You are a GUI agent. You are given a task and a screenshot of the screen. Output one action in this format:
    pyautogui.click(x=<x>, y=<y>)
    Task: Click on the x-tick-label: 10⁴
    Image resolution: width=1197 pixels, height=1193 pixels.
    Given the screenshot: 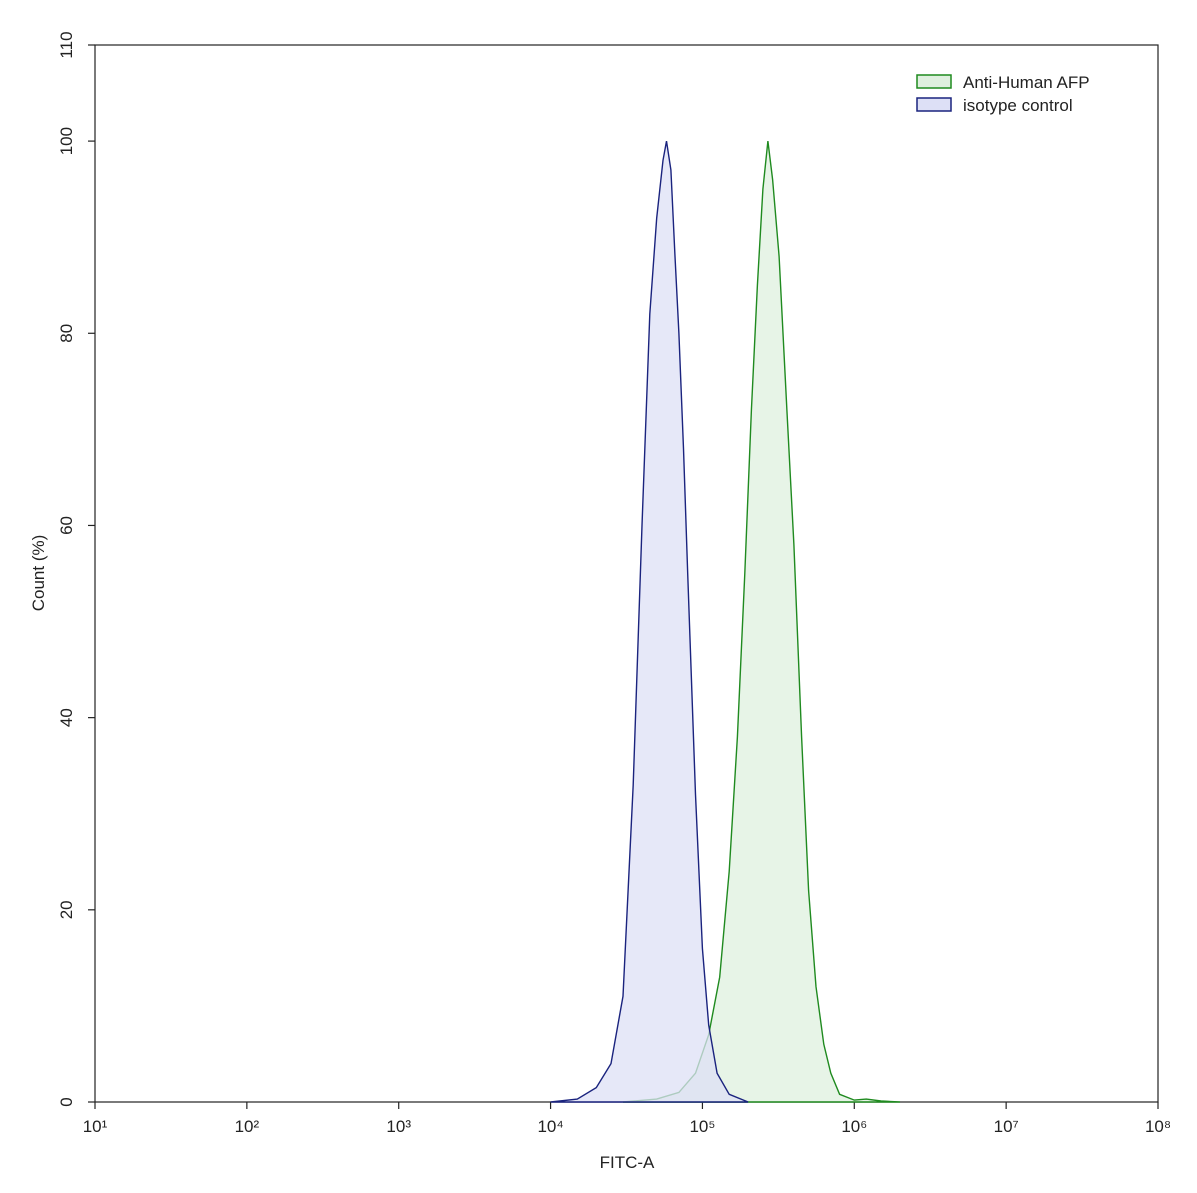 What is the action you would take?
    pyautogui.click(x=550, y=1126)
    